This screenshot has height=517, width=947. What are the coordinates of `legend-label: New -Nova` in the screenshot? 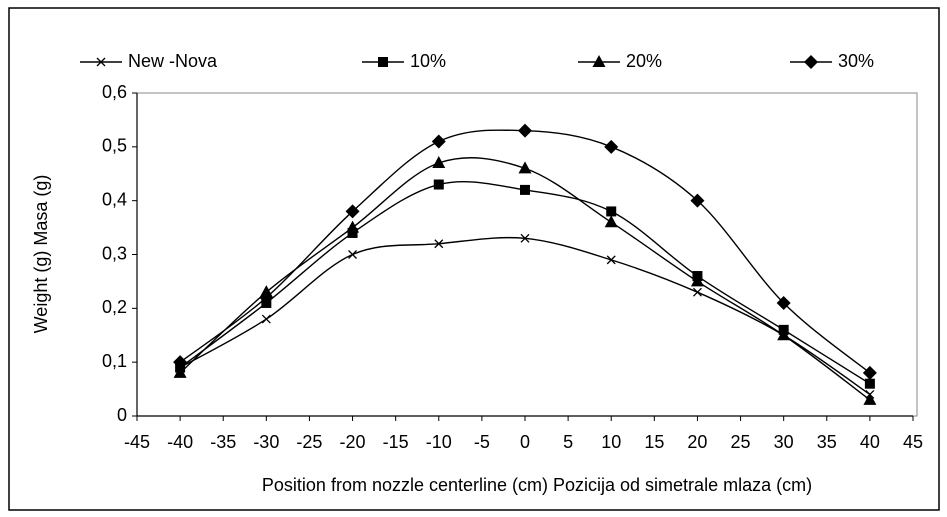 It's located at (173, 61).